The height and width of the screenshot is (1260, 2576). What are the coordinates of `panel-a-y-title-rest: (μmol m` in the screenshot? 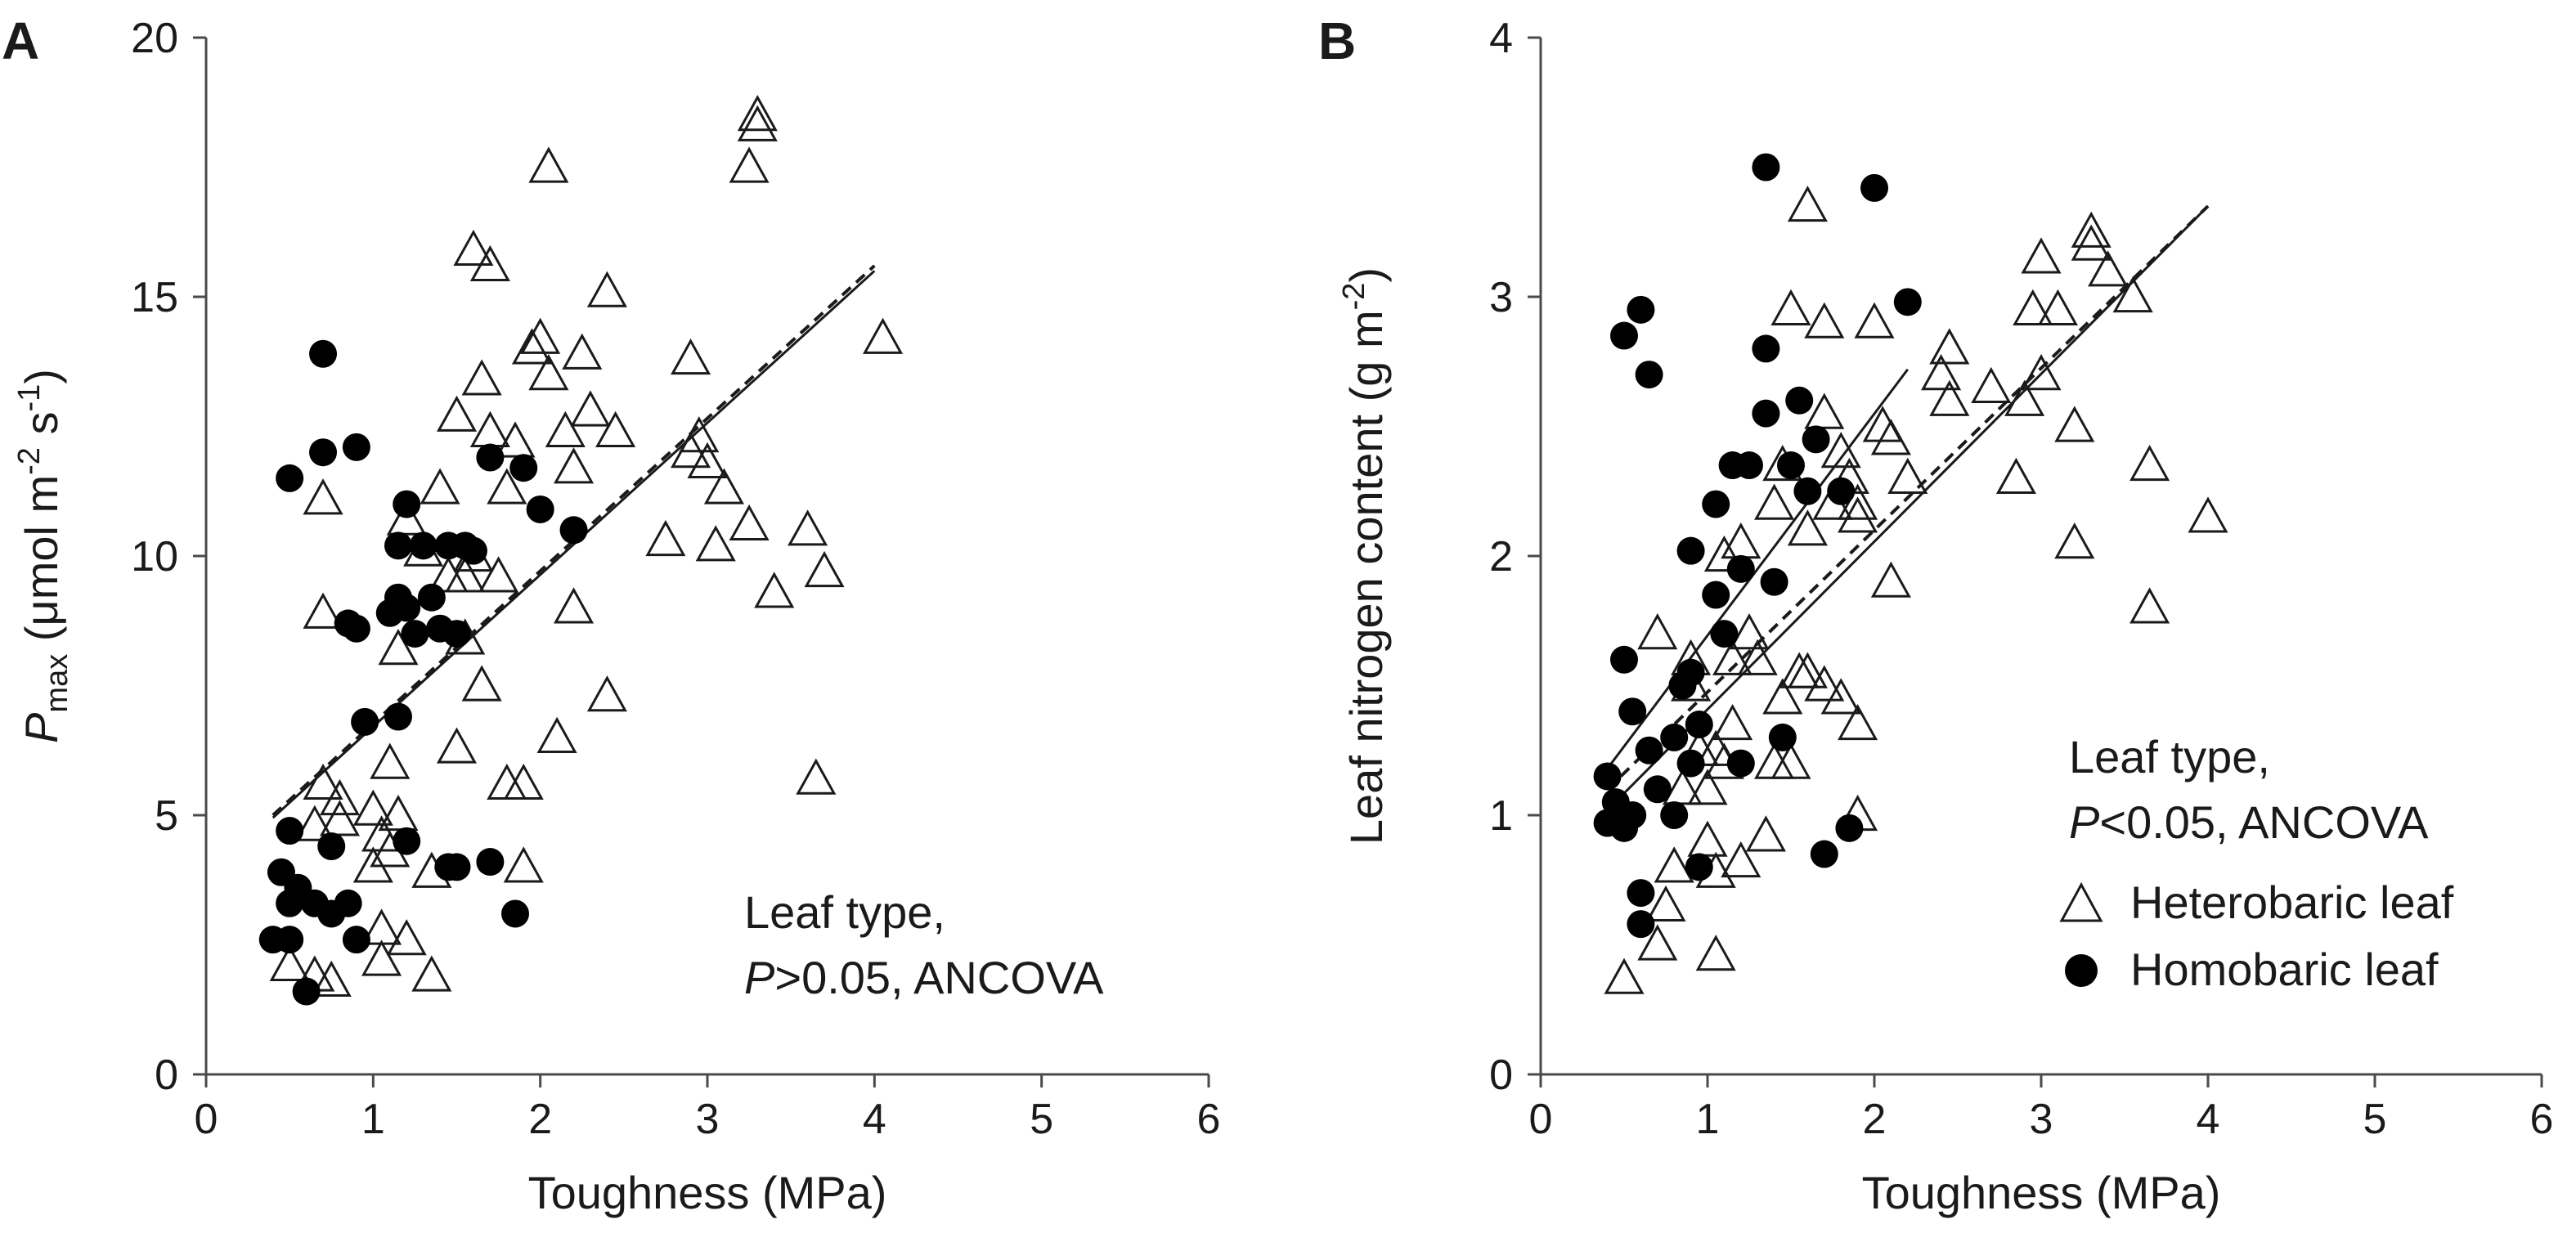 It's located at (41, 564).